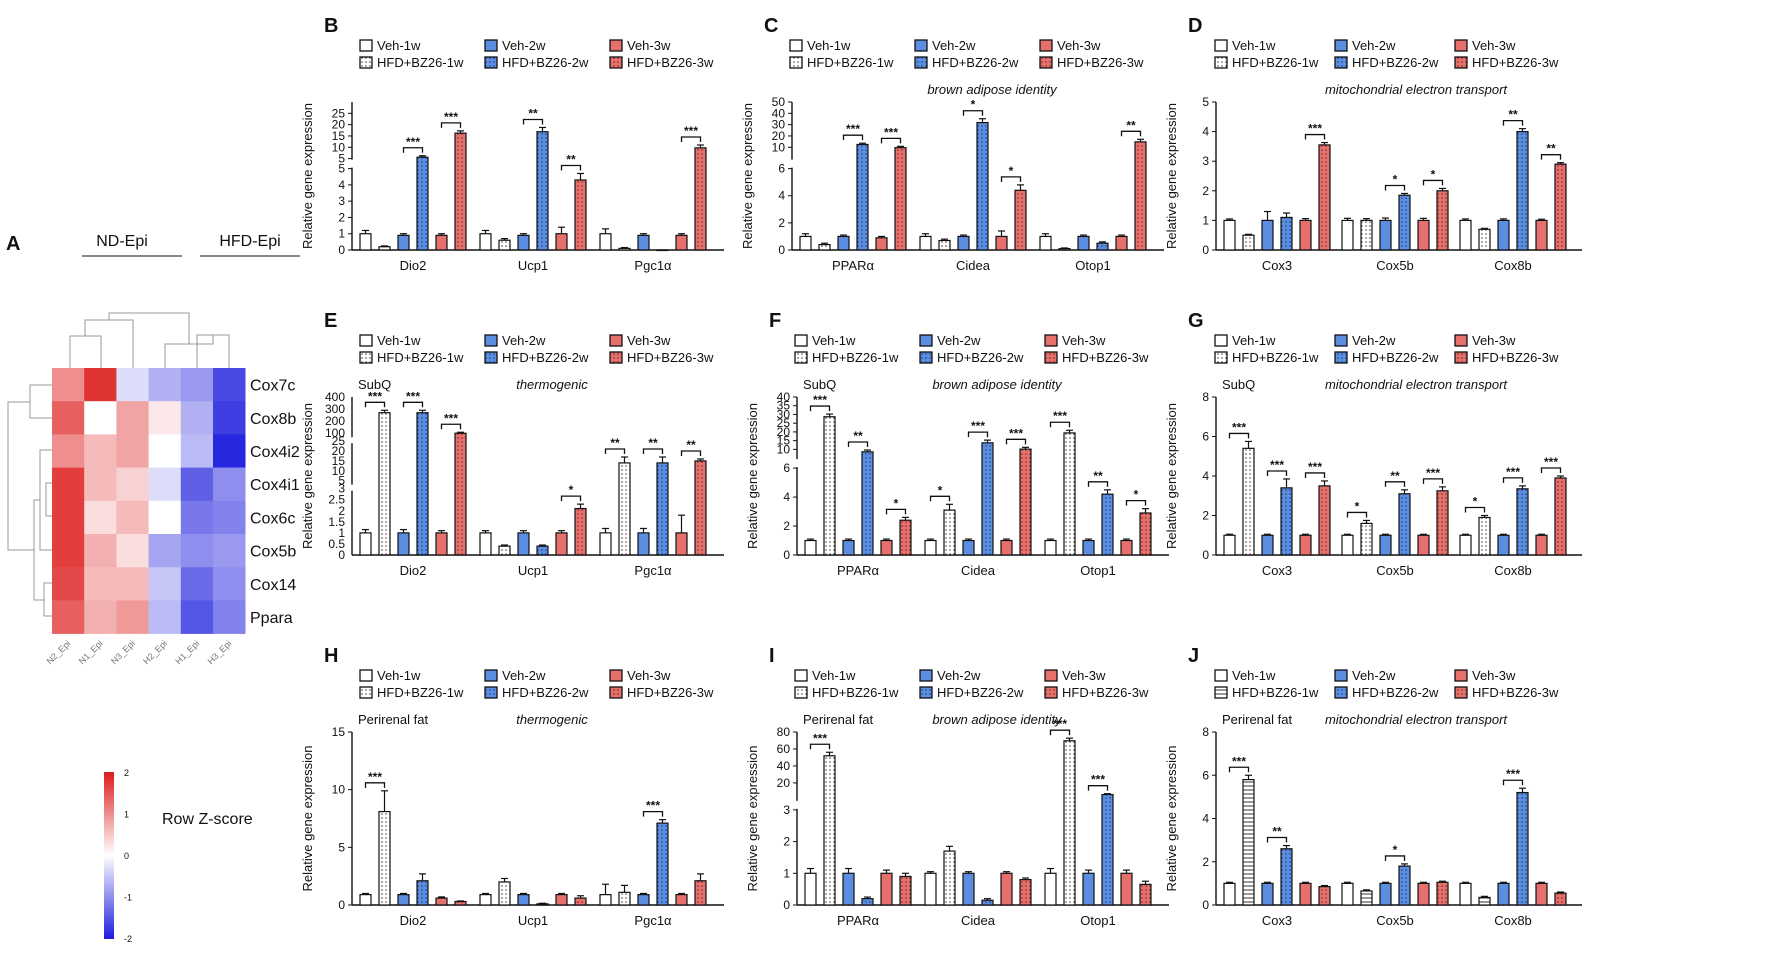  What do you see at coordinates (126, 773) in the screenshot?
I see `colorbar-tick: 2` at bounding box center [126, 773].